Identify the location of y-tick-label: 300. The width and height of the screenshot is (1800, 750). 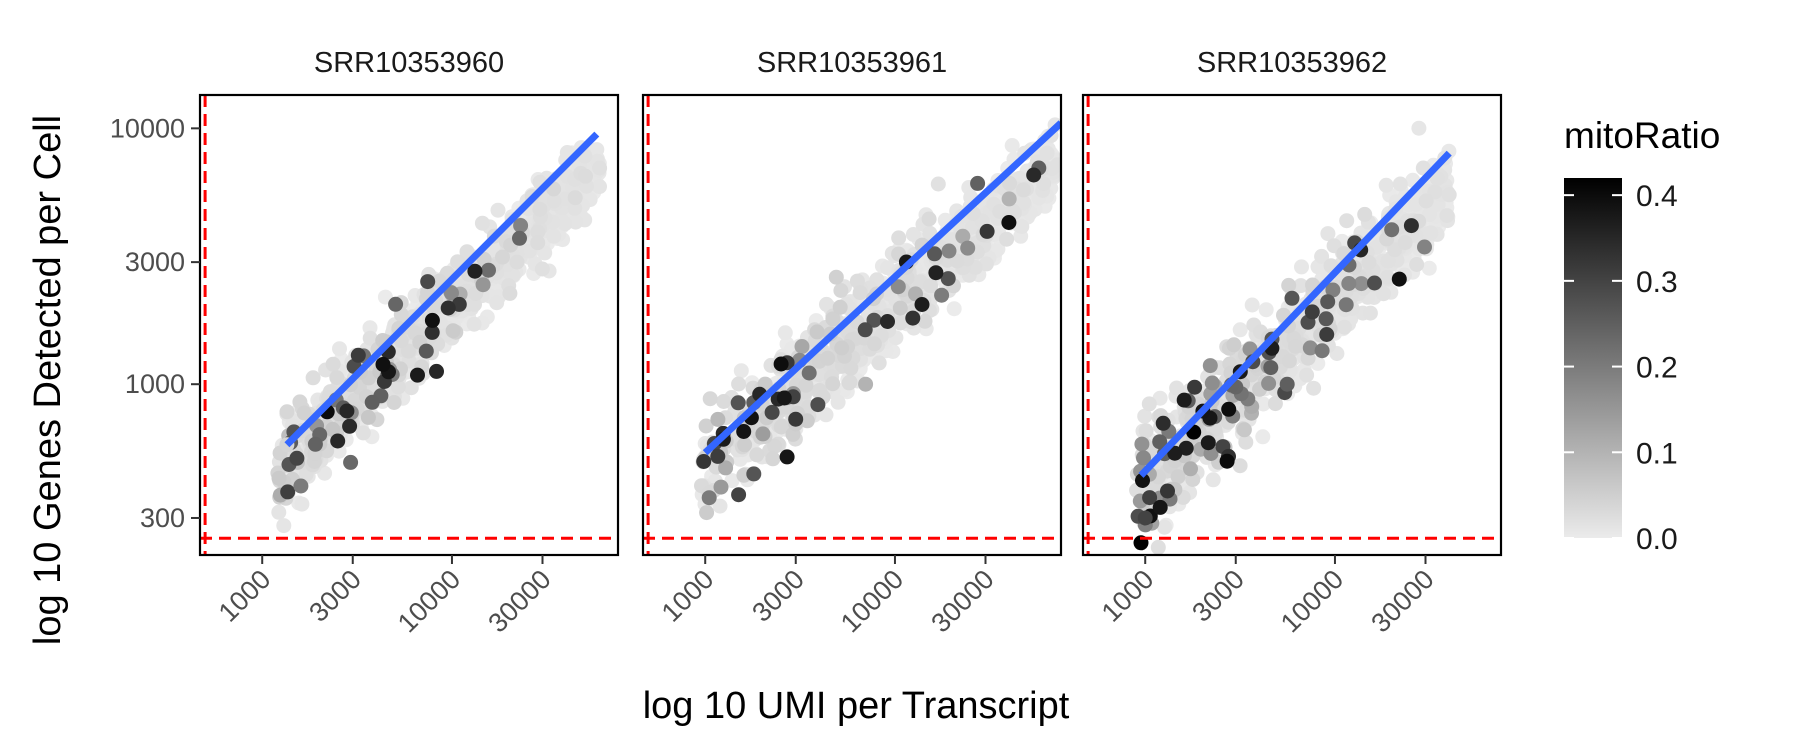
(162, 518).